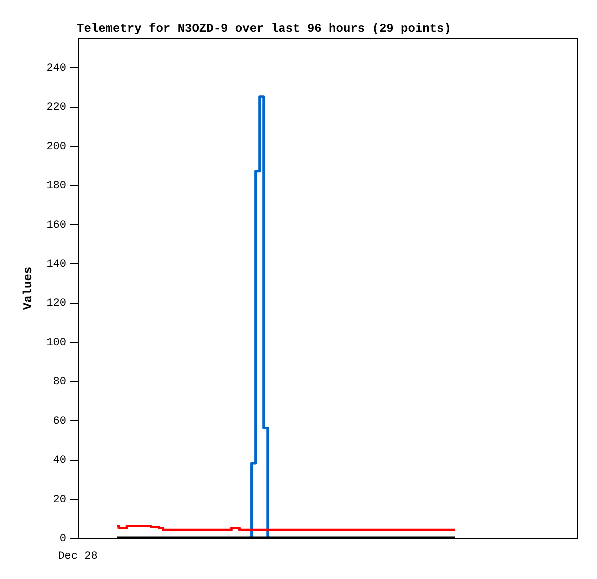 Image resolution: width=597 pixels, height=579 pixels. What do you see at coordinates (56, 343) in the screenshot?
I see `y-tick-label: 100` at bounding box center [56, 343].